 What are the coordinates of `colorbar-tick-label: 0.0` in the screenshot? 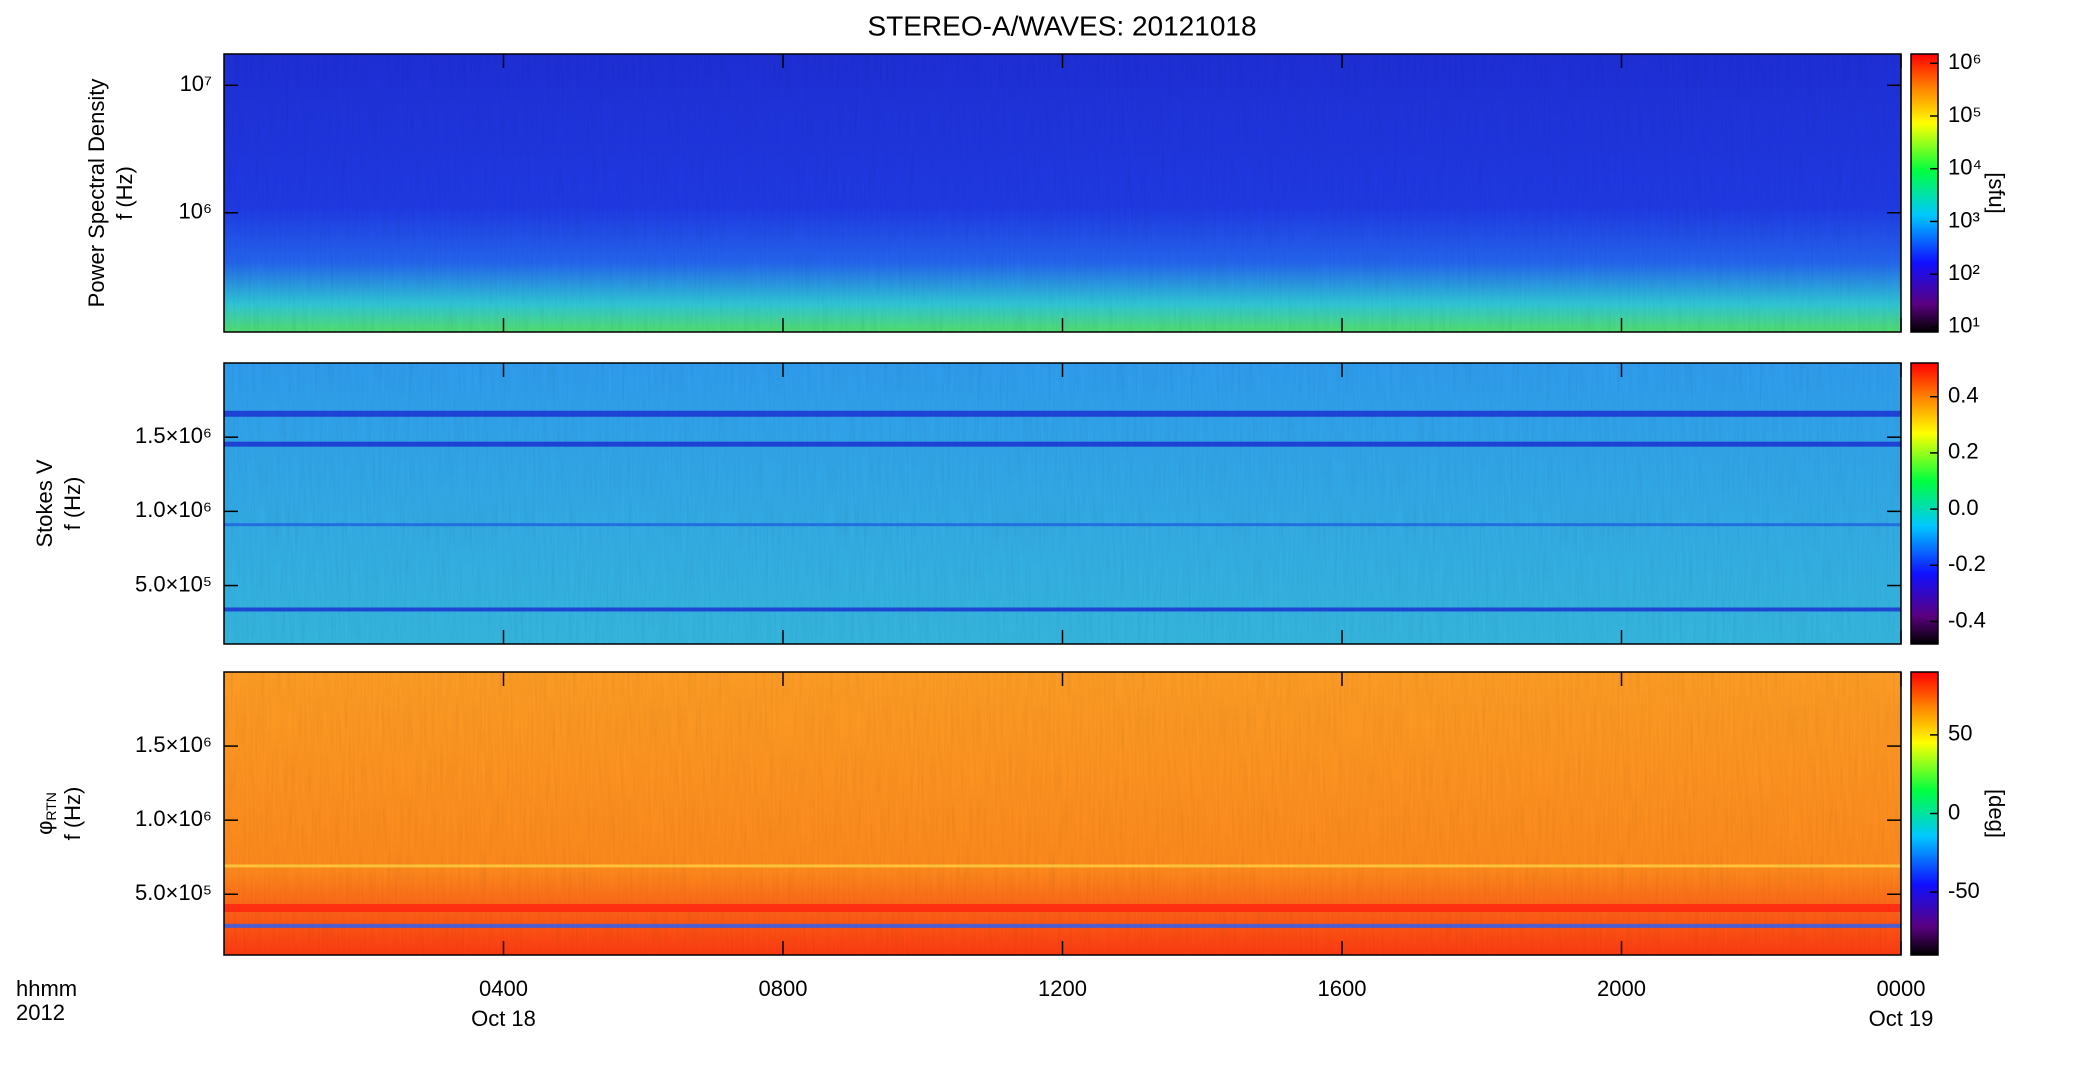 It's located at (1963, 507).